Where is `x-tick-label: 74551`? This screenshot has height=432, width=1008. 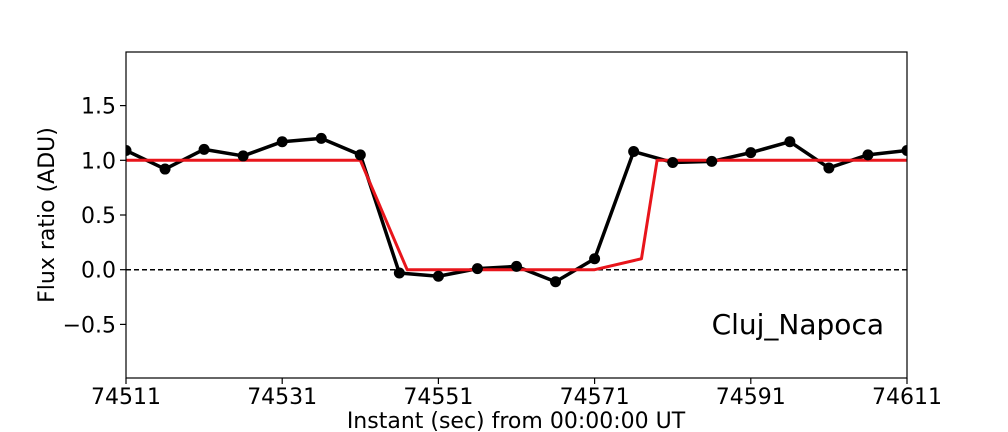 x-tick-label: 74551 is located at coordinates (438, 397).